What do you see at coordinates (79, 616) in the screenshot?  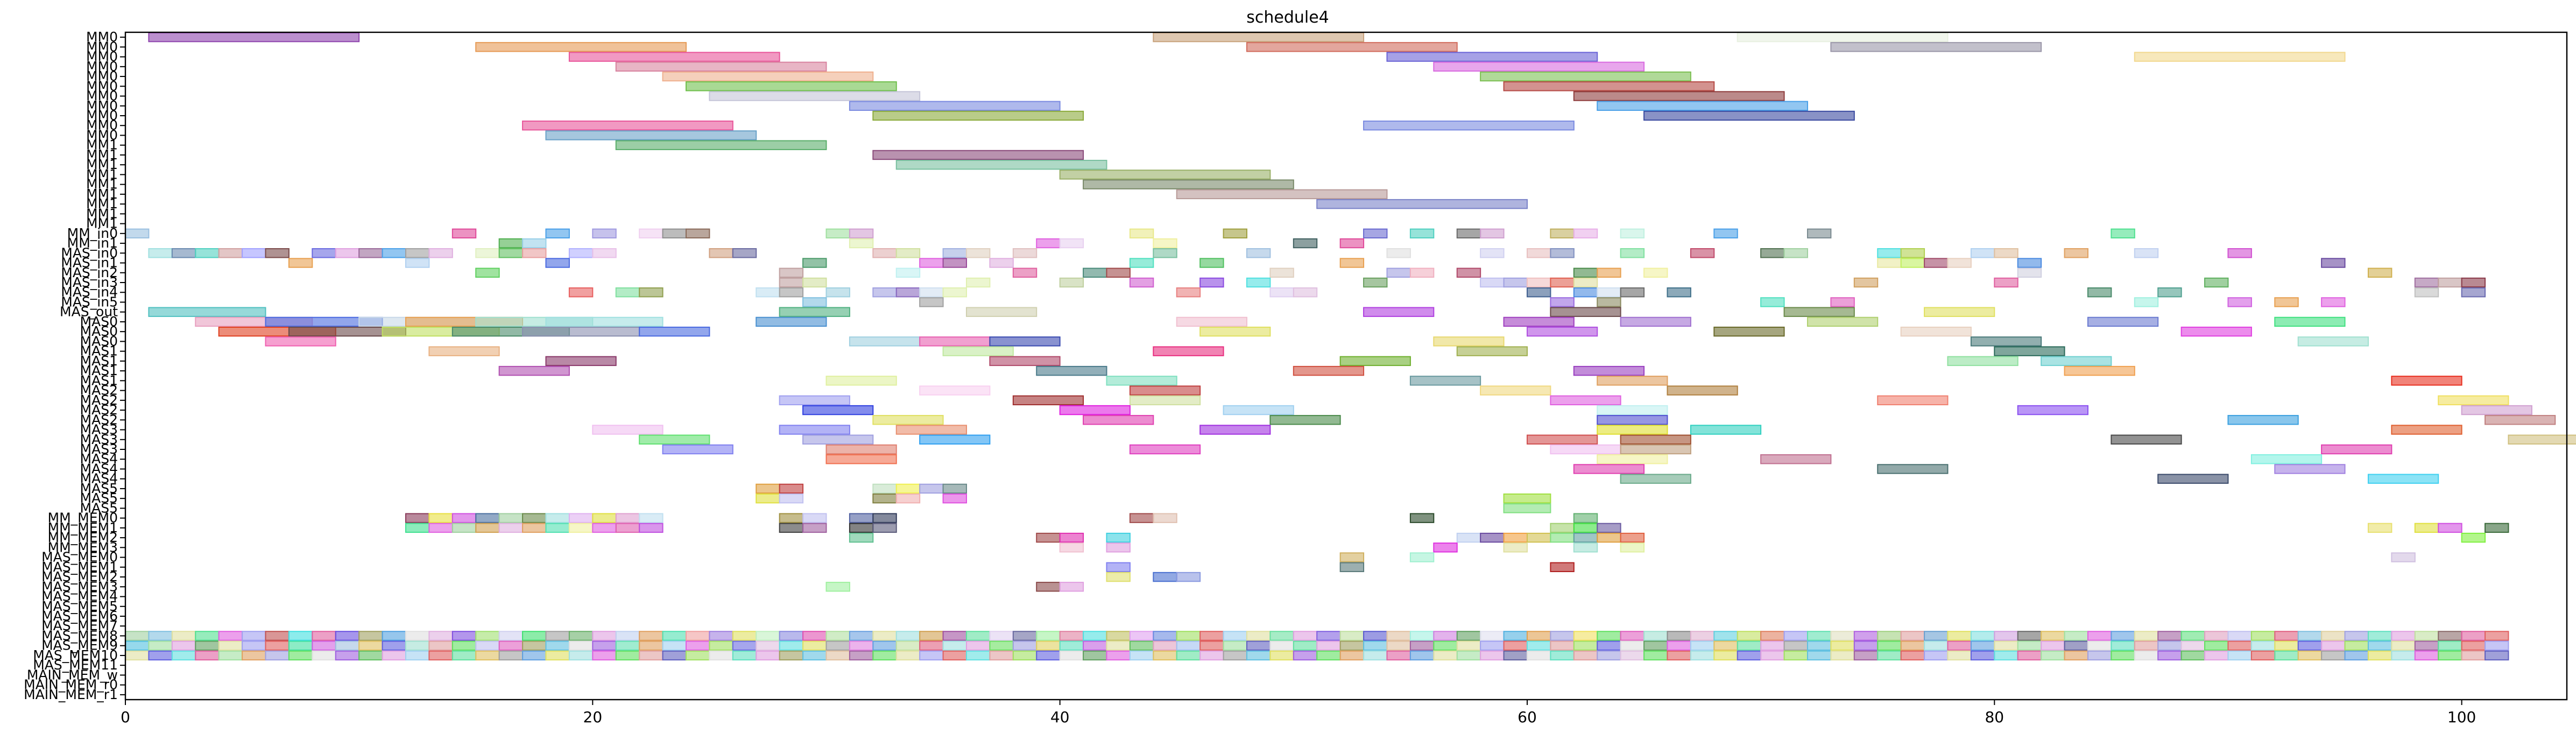 I see `y-tick-label: MAS_MEM6` at bounding box center [79, 616].